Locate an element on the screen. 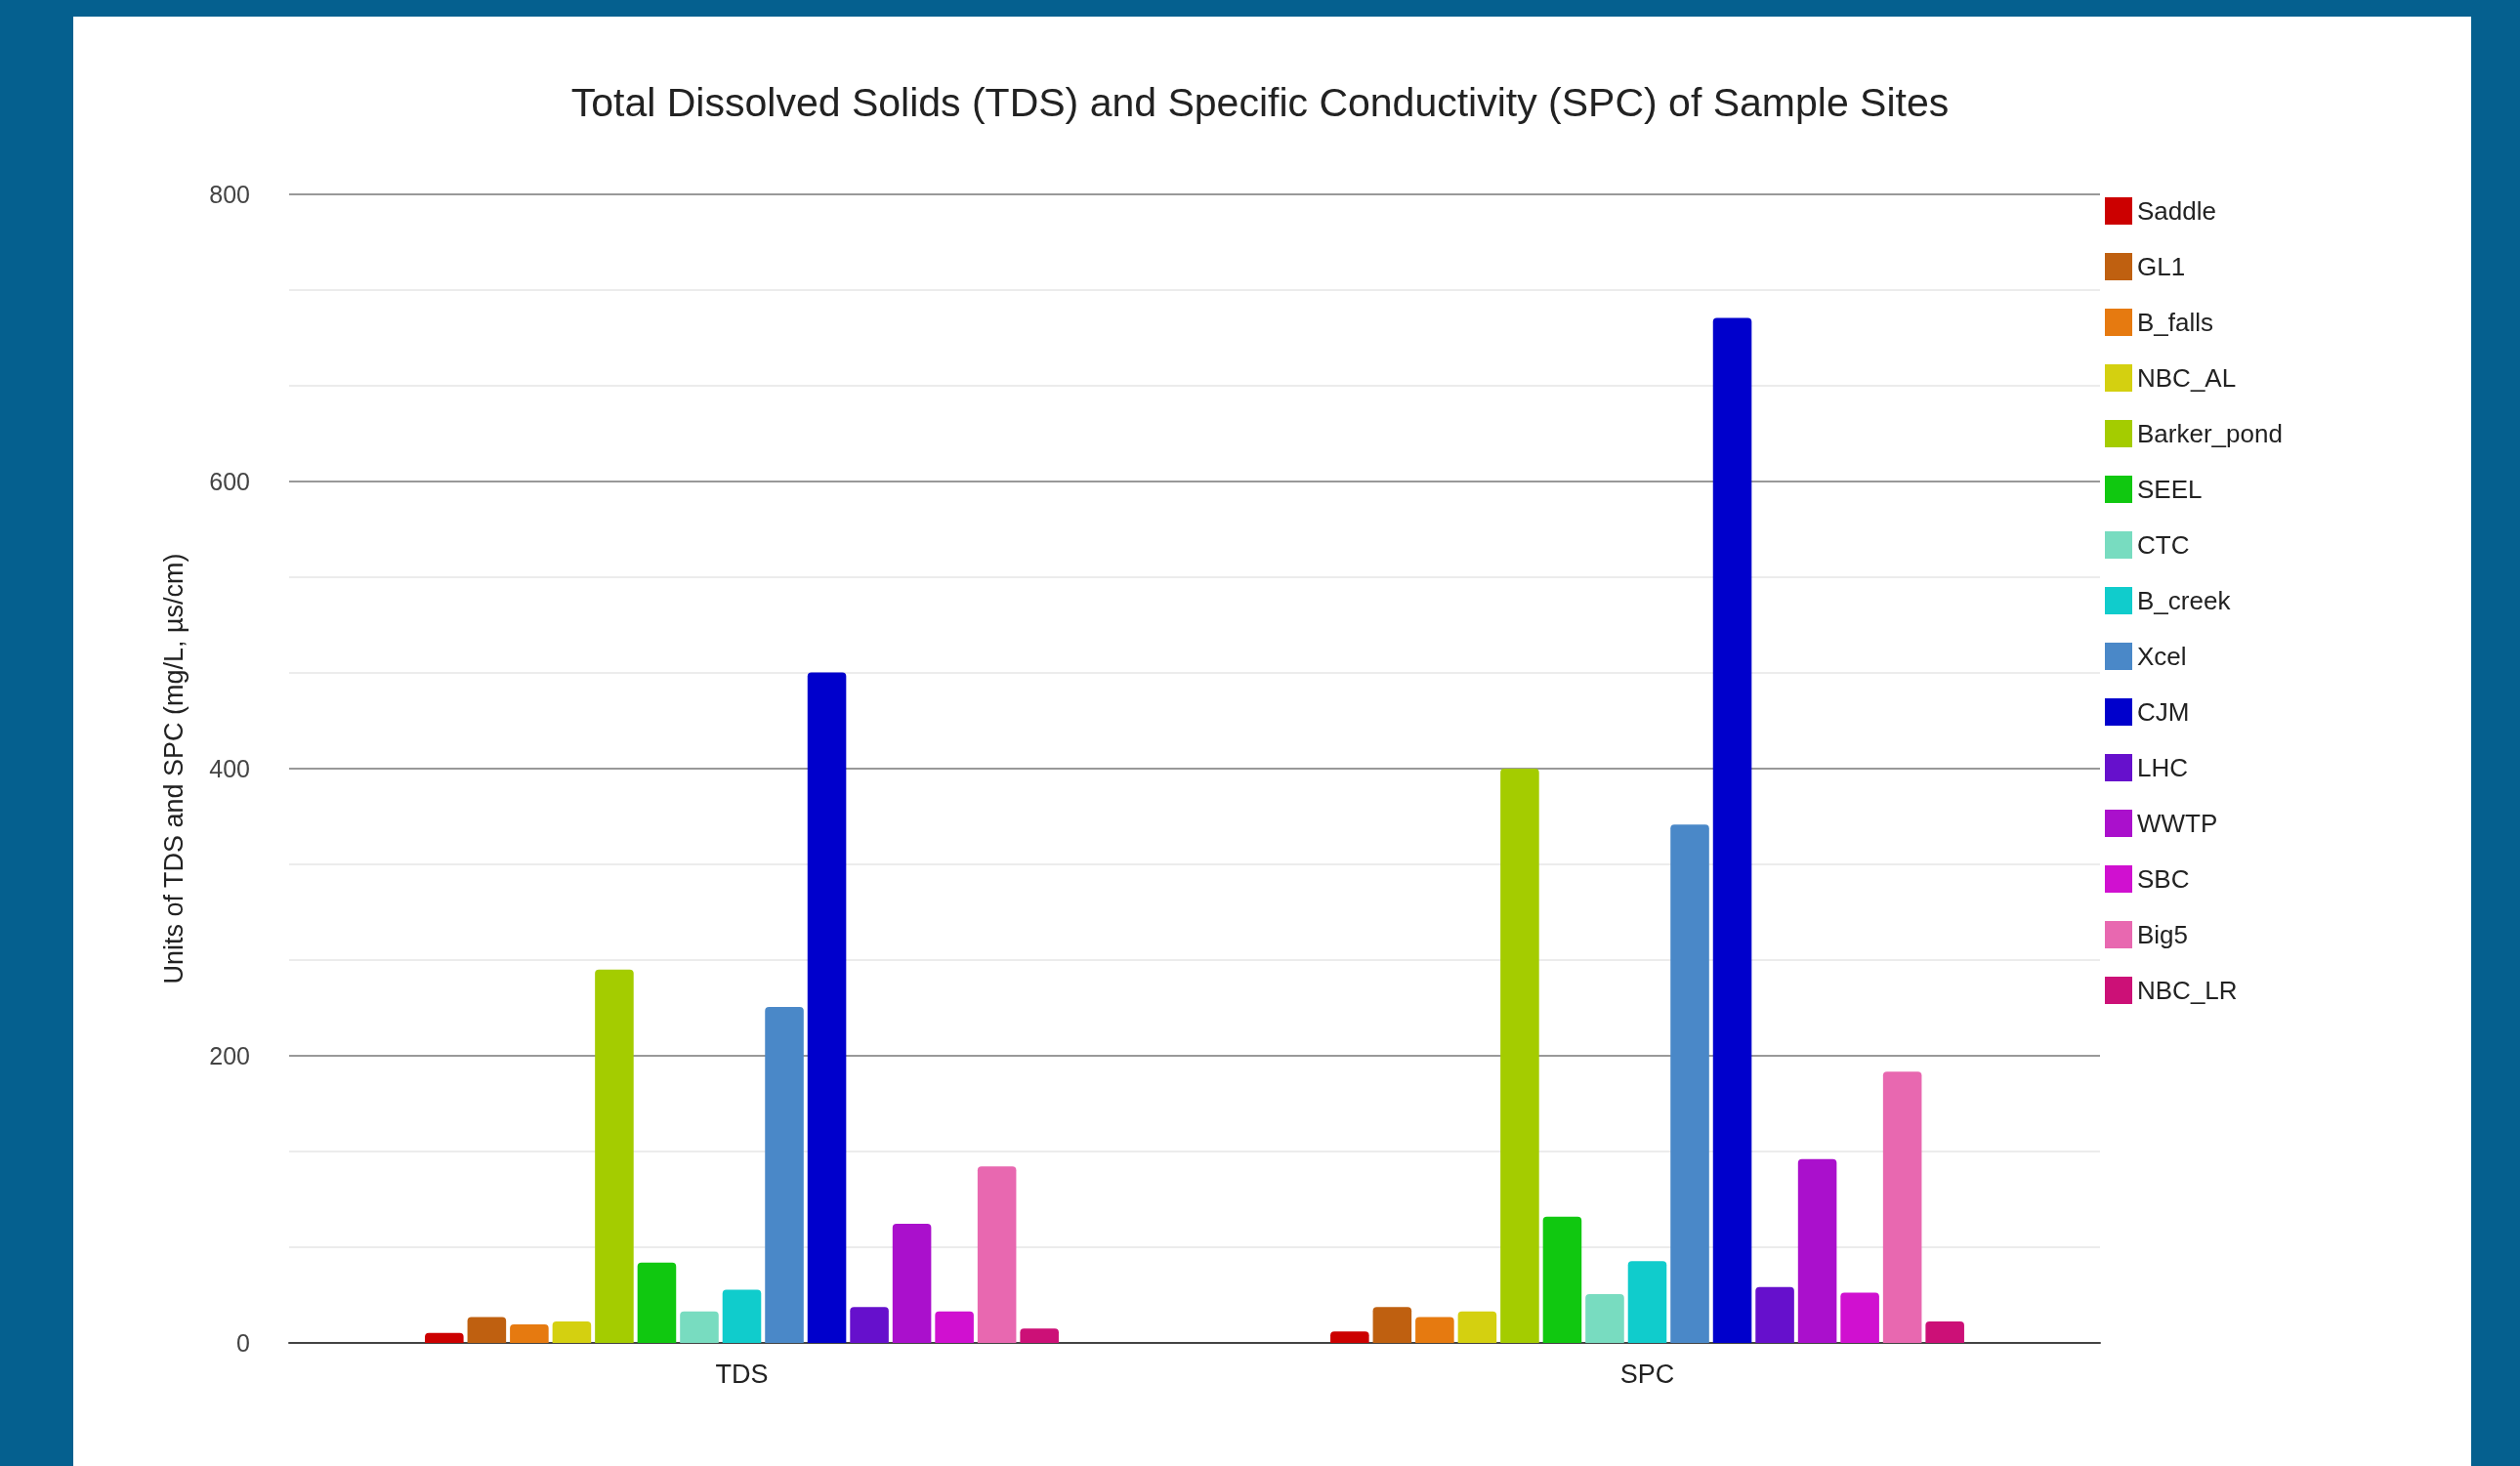 This screenshot has width=2520, height=1466. legend-label: CTC is located at coordinates (2163, 545).